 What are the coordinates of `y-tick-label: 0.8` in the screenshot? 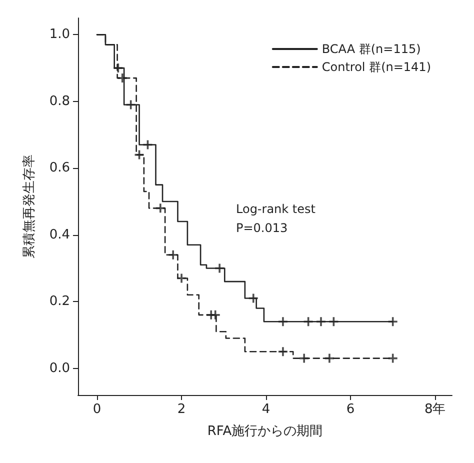 It's located at (59, 101).